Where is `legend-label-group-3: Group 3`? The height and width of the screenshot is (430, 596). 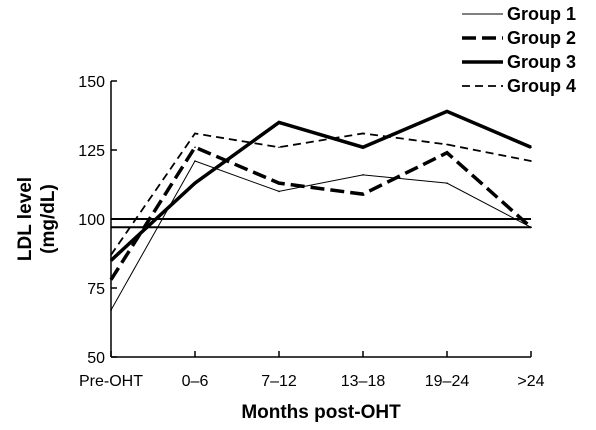
legend-label-group-3: Group 3 is located at coordinates (541, 62).